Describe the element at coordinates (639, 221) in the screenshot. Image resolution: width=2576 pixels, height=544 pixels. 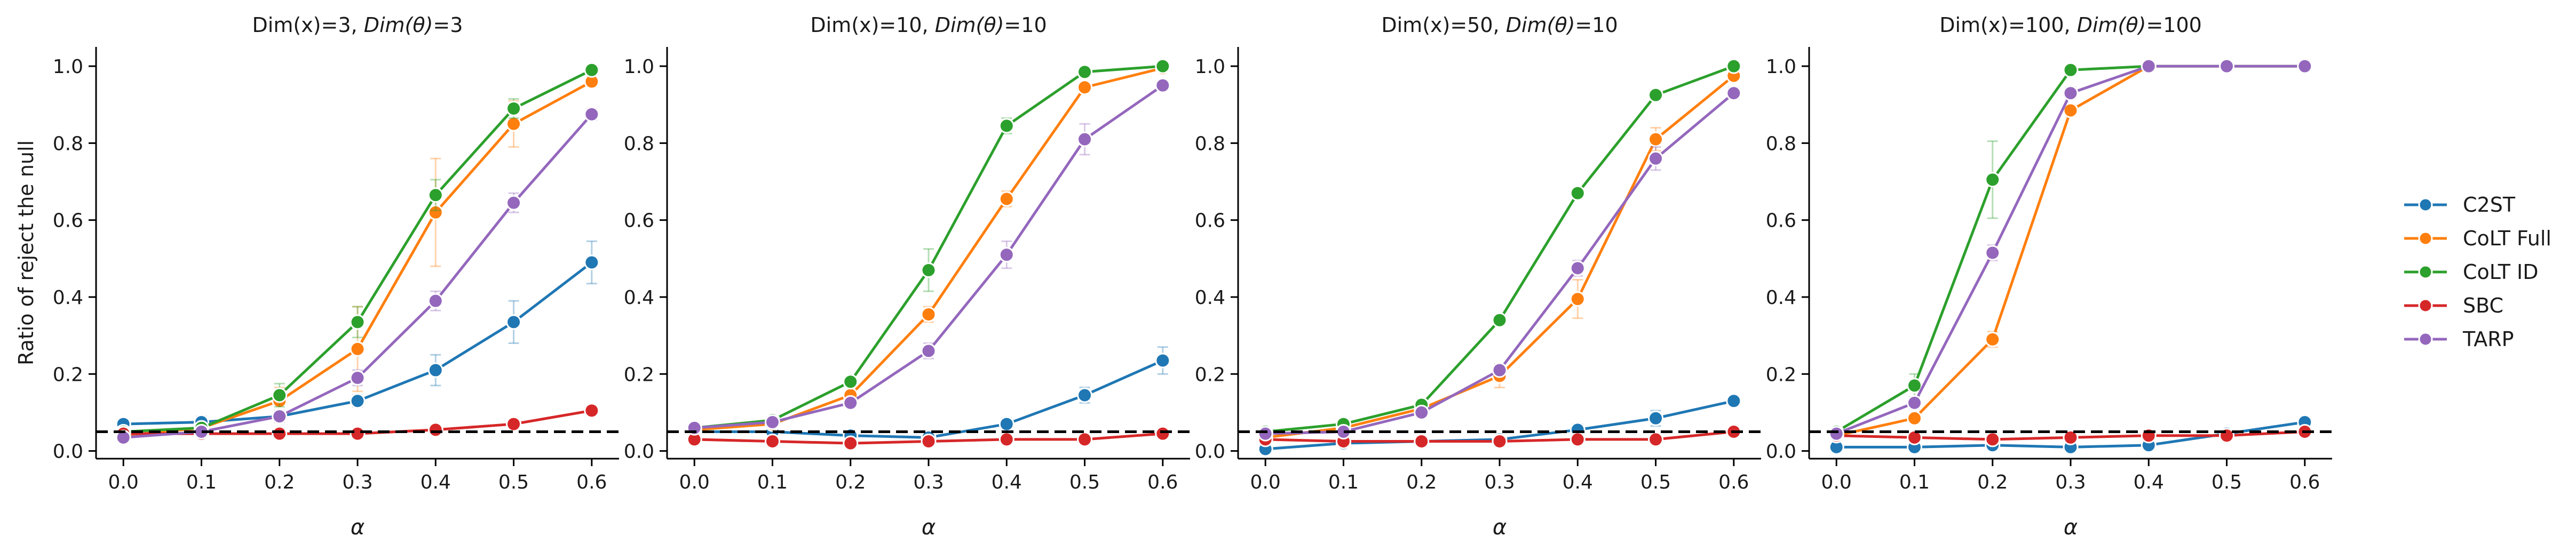
I see `y-tick-label: 0.6` at that location.